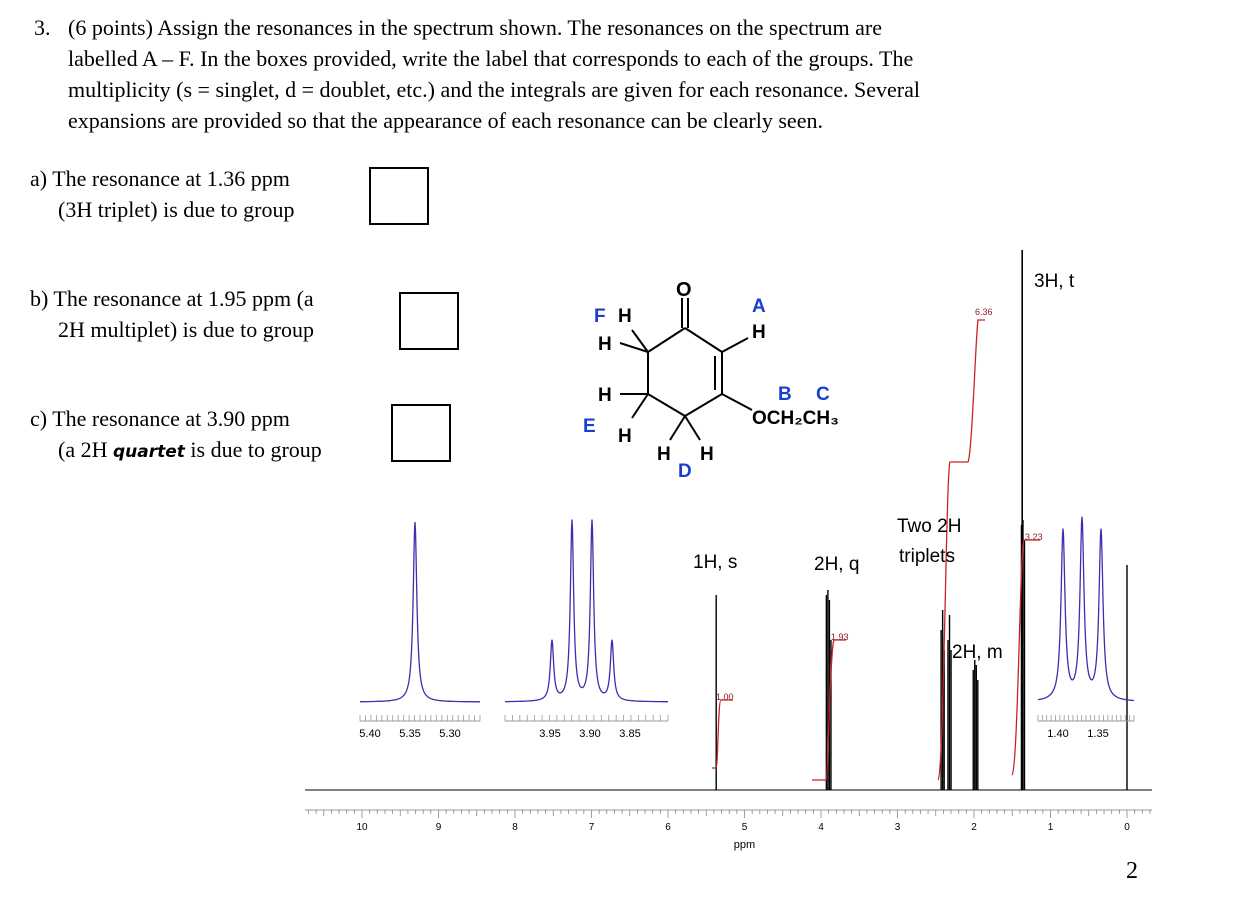 Image resolution: width=1258 pixels, height=923 pixels. I want to click on answer-box-a, so click(399, 196).